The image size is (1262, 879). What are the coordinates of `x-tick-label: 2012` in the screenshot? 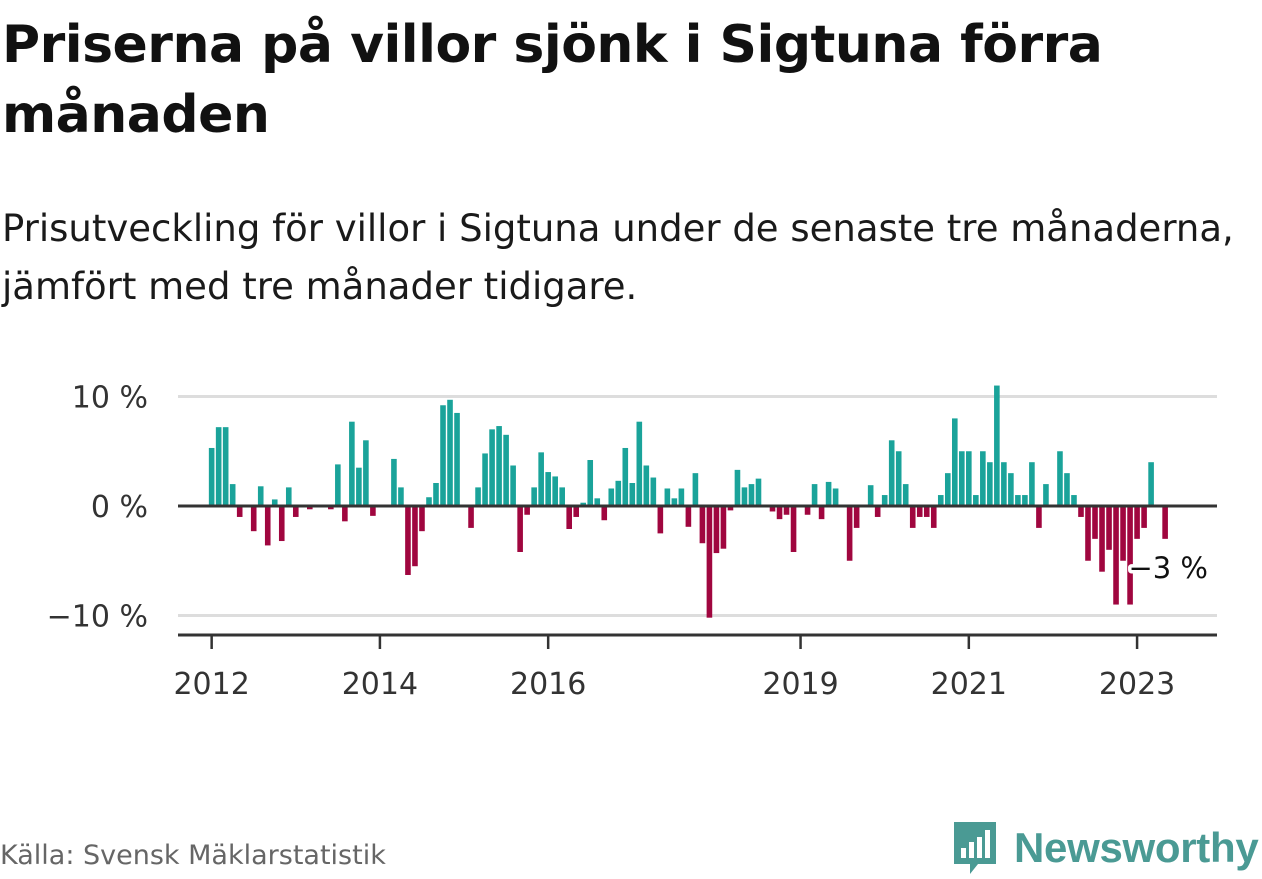 It's located at (211, 683).